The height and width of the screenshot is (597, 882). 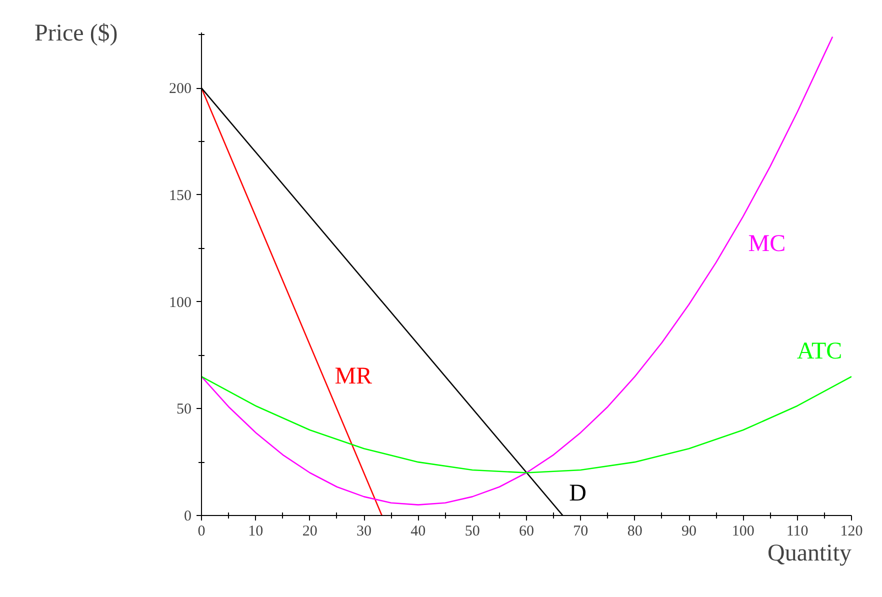 What do you see at coordinates (689, 532) in the screenshot?
I see `x-tick-label: 90` at bounding box center [689, 532].